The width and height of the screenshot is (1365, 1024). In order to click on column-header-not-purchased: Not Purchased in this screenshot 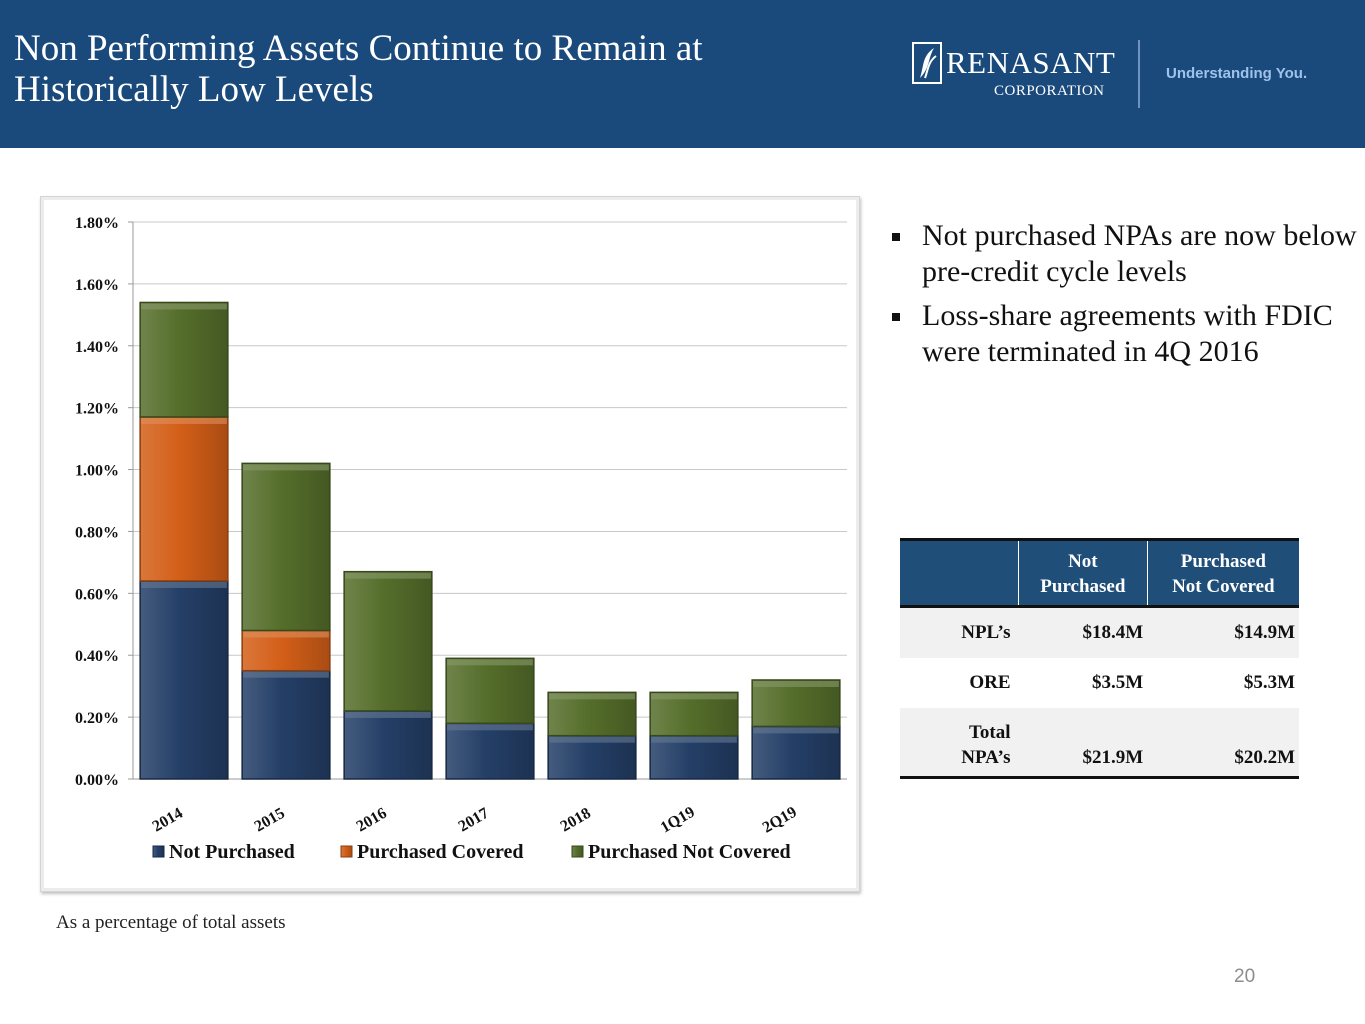, I will do `click(1083, 573)`.